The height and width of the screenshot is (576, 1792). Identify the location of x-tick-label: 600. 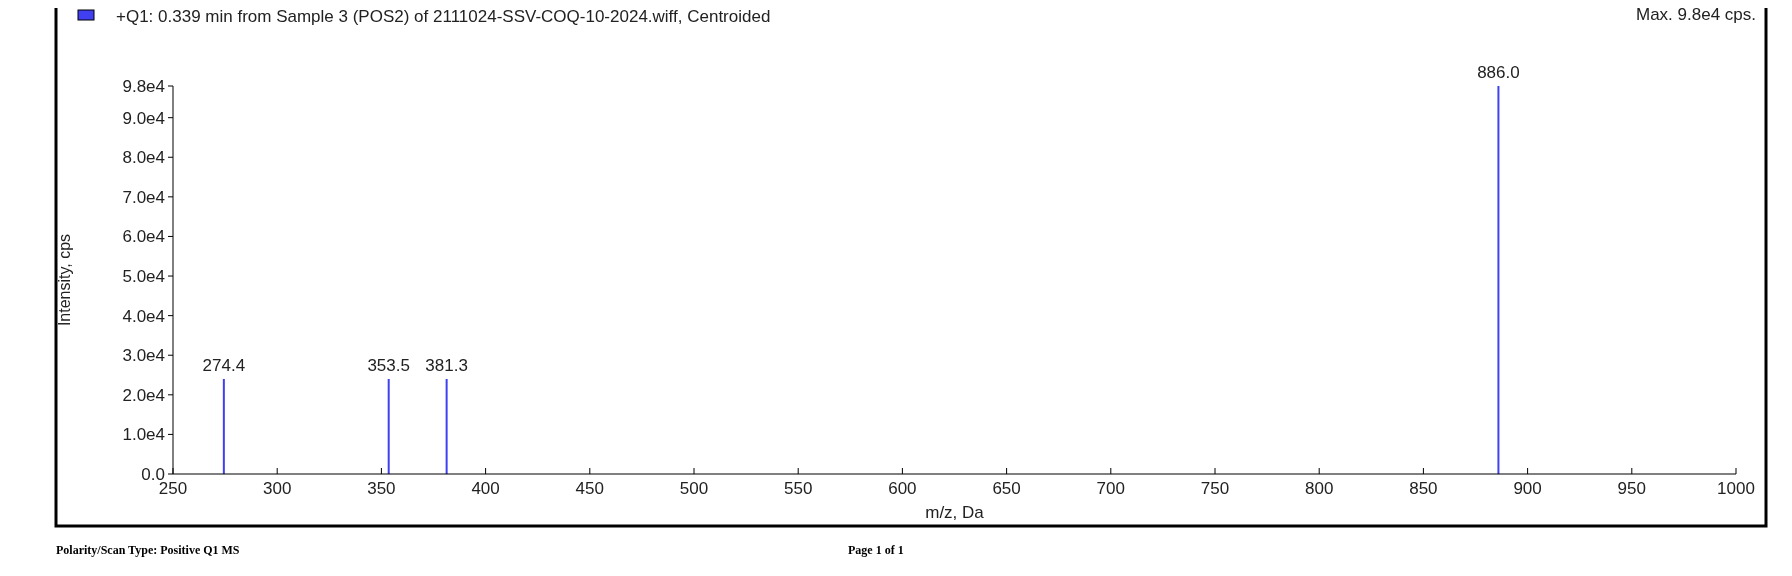
(902, 488).